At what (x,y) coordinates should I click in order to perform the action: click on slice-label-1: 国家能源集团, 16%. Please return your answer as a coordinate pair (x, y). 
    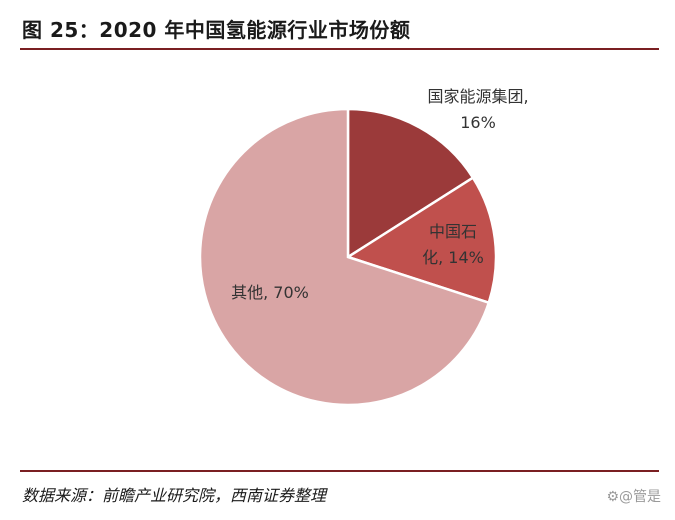
    Looking at the image, I should click on (477, 109).